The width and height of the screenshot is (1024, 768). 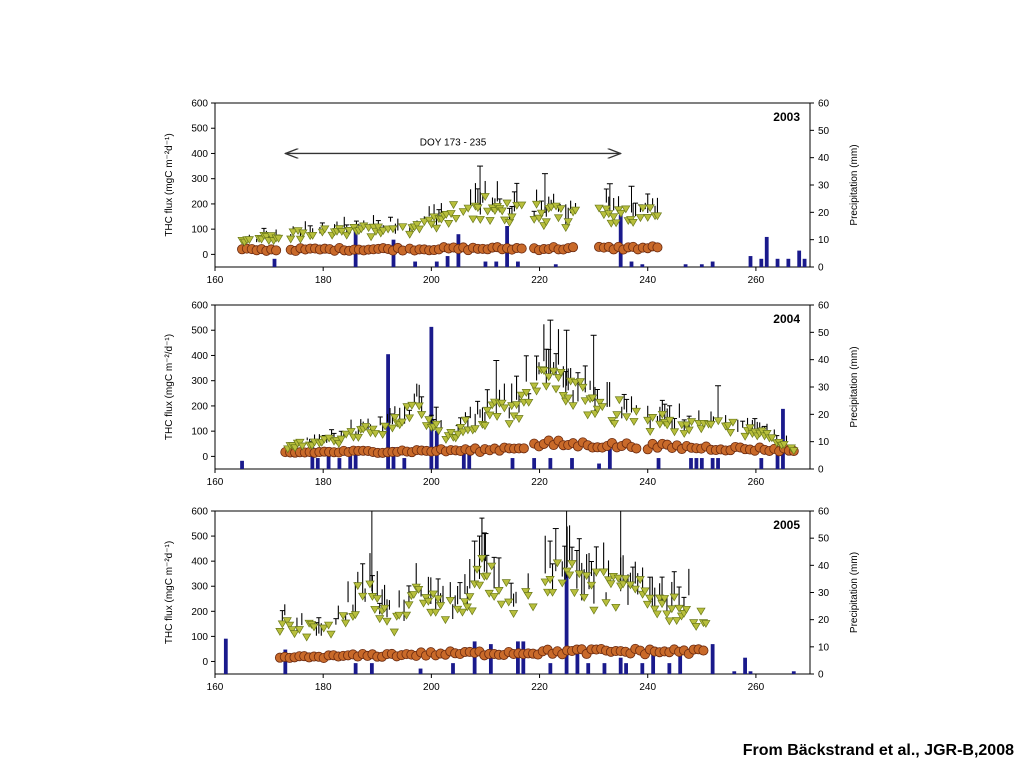 What do you see at coordinates (169, 592) in the screenshot?
I see `y-axis-label: THC flux (mgC m⁻²d⁻¹)` at bounding box center [169, 592].